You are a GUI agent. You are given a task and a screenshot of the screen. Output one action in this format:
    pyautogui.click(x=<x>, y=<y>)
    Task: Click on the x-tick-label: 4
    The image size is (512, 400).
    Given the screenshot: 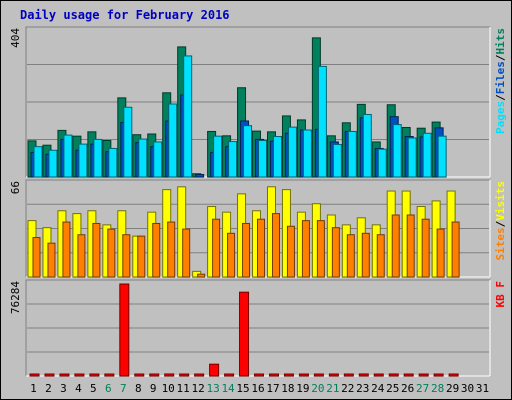 What is the action you would take?
    pyautogui.click(x=78, y=388)
    